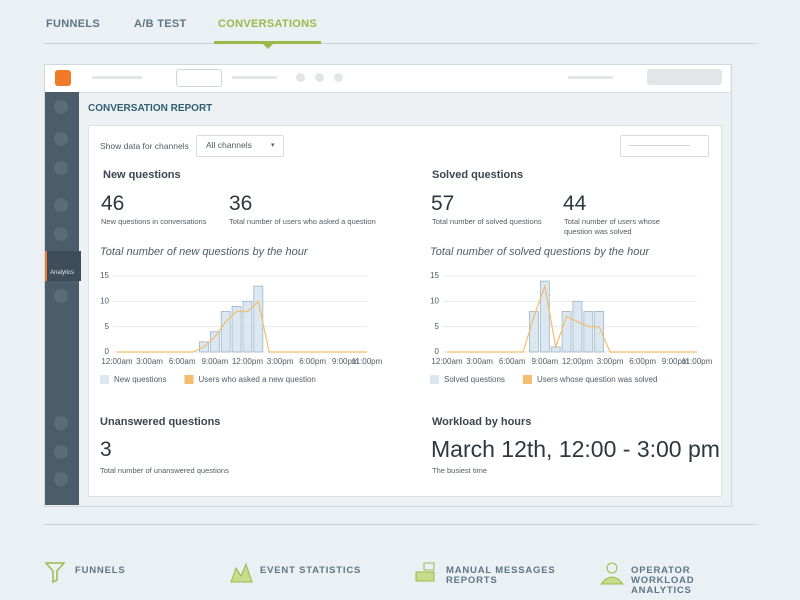 The height and width of the screenshot is (600, 800). What do you see at coordinates (575, 203) in the screenshot?
I see `stat-value: 44` at bounding box center [575, 203].